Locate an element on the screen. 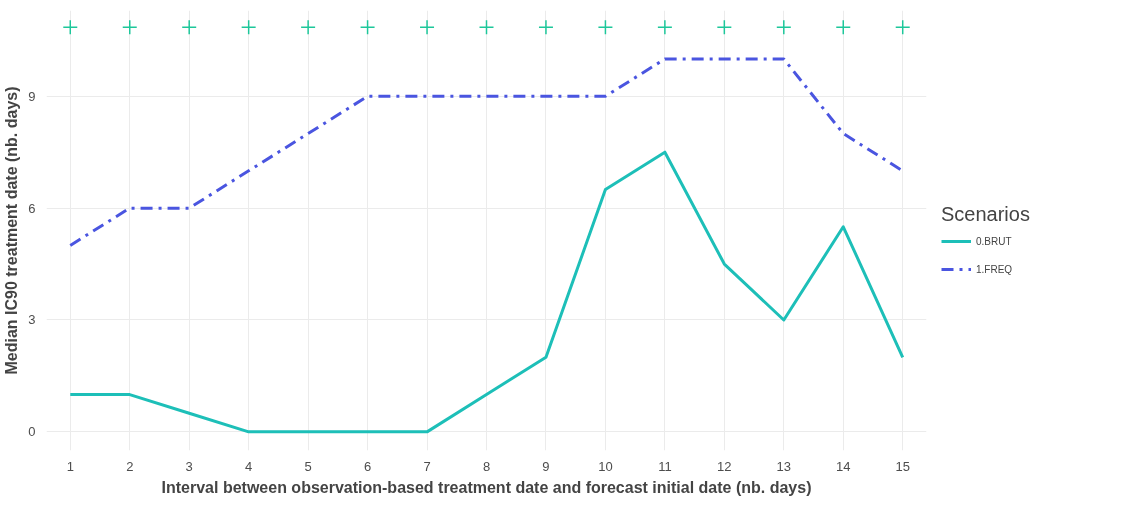 This screenshot has width=1123, height=518. x-tick-label: 3 is located at coordinates (189, 466).